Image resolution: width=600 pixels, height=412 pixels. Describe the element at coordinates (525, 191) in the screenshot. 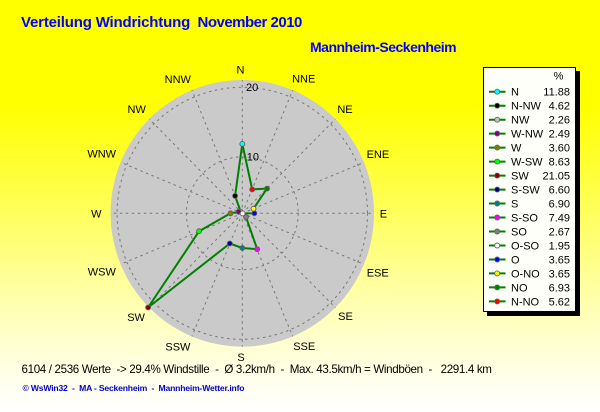

I see `svg-text: S-SW` at that location.